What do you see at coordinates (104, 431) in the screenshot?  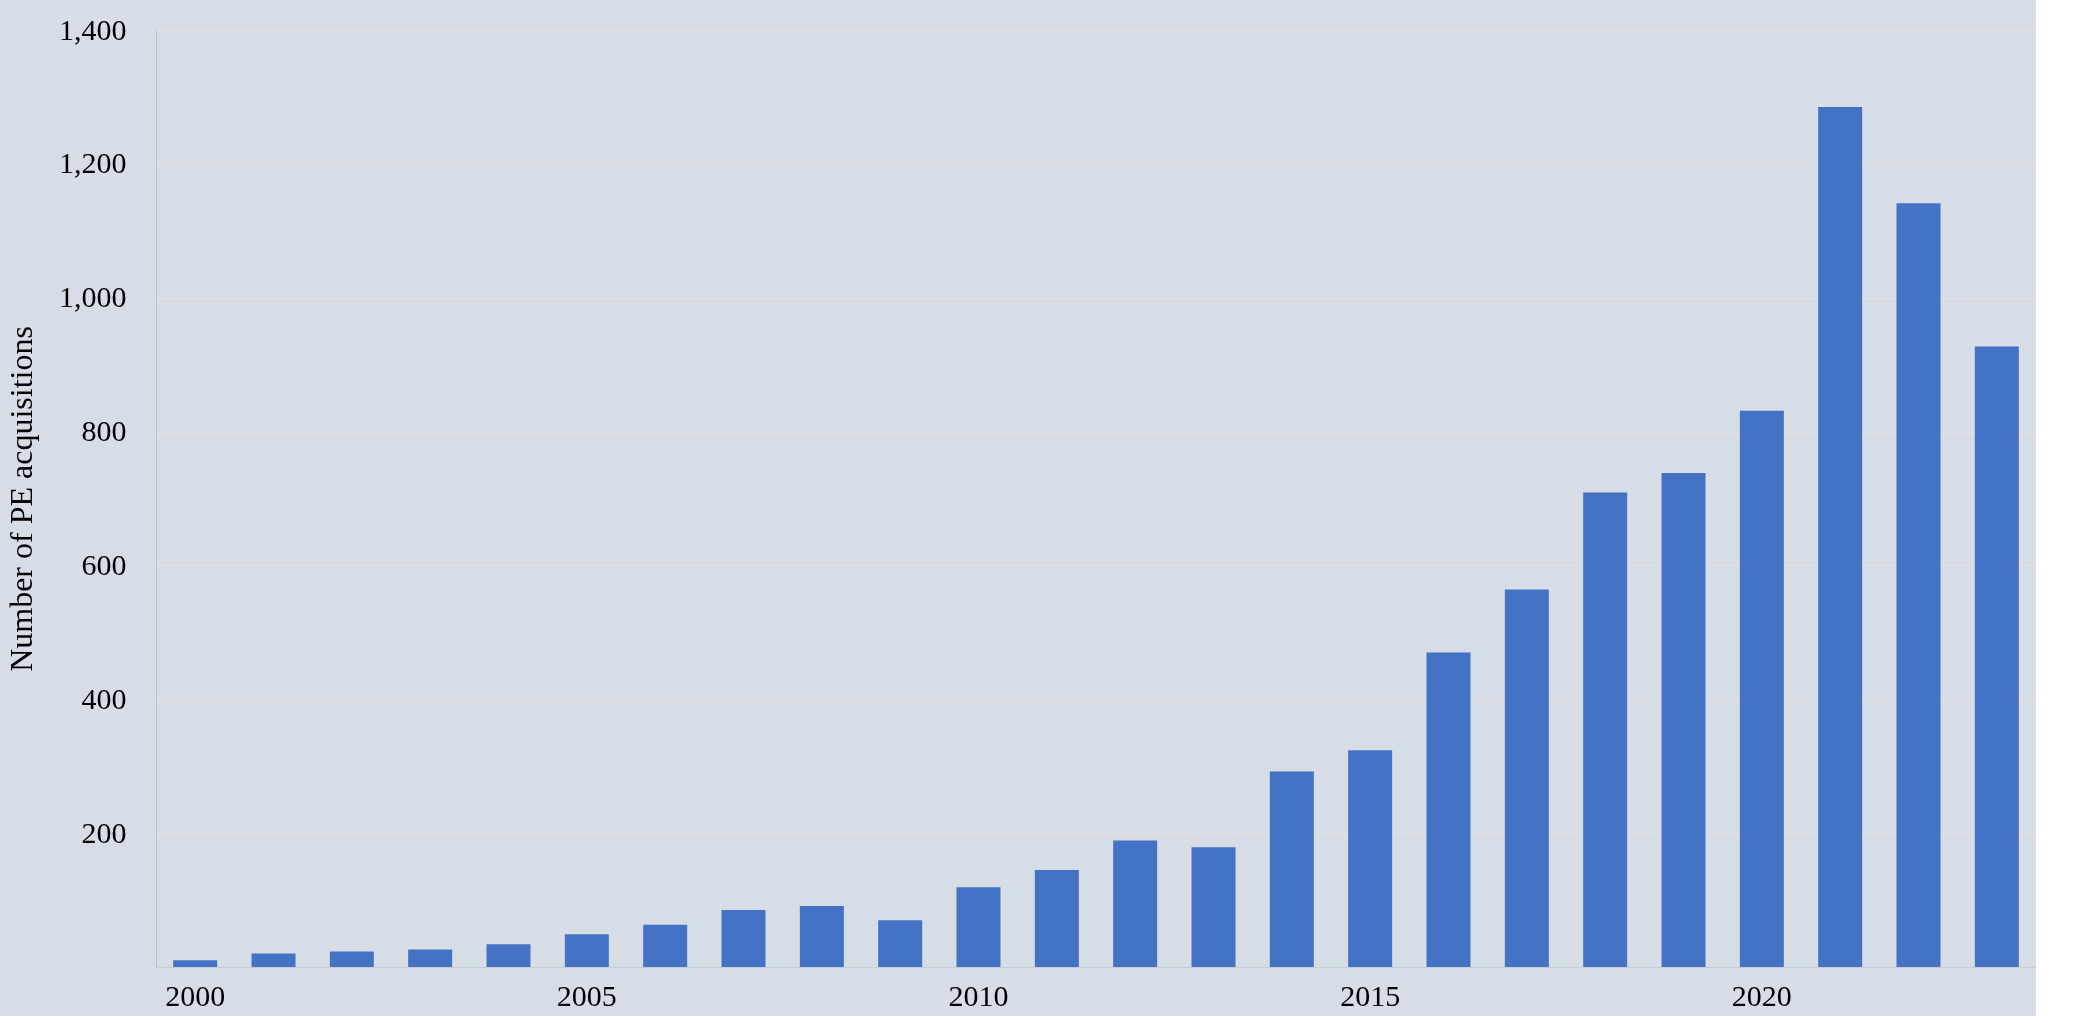 I see `y-tick-label: 800` at bounding box center [104, 431].